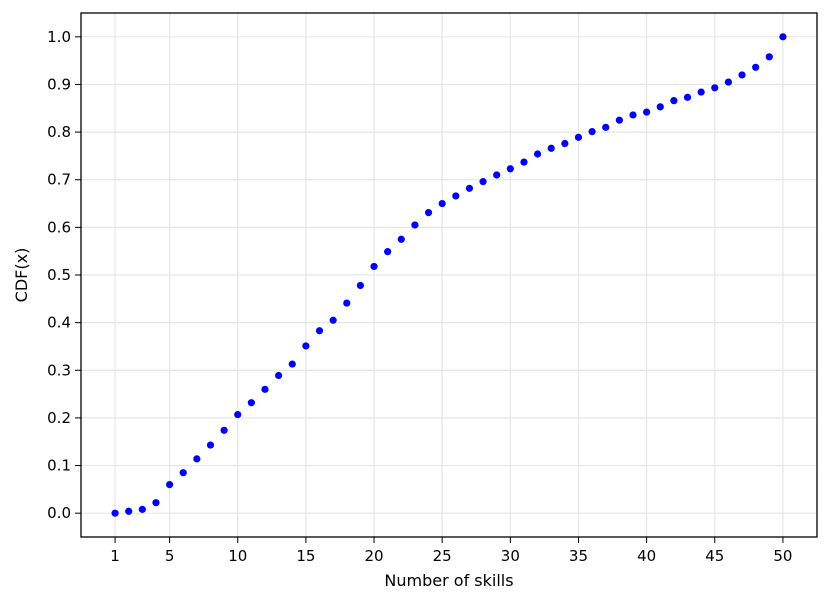 The width and height of the screenshot is (830, 605). I want to click on x-tick-label: 50, so click(782, 556).